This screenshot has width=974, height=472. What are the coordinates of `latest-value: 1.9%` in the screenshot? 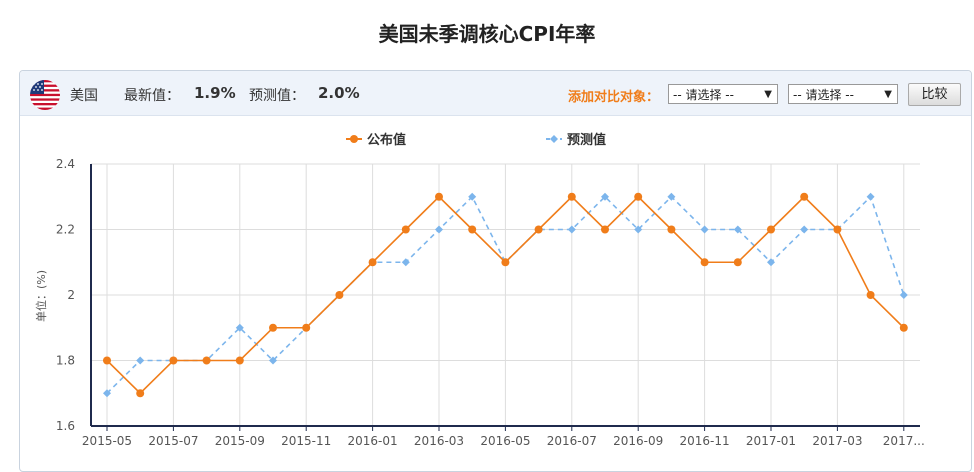 It's located at (215, 93).